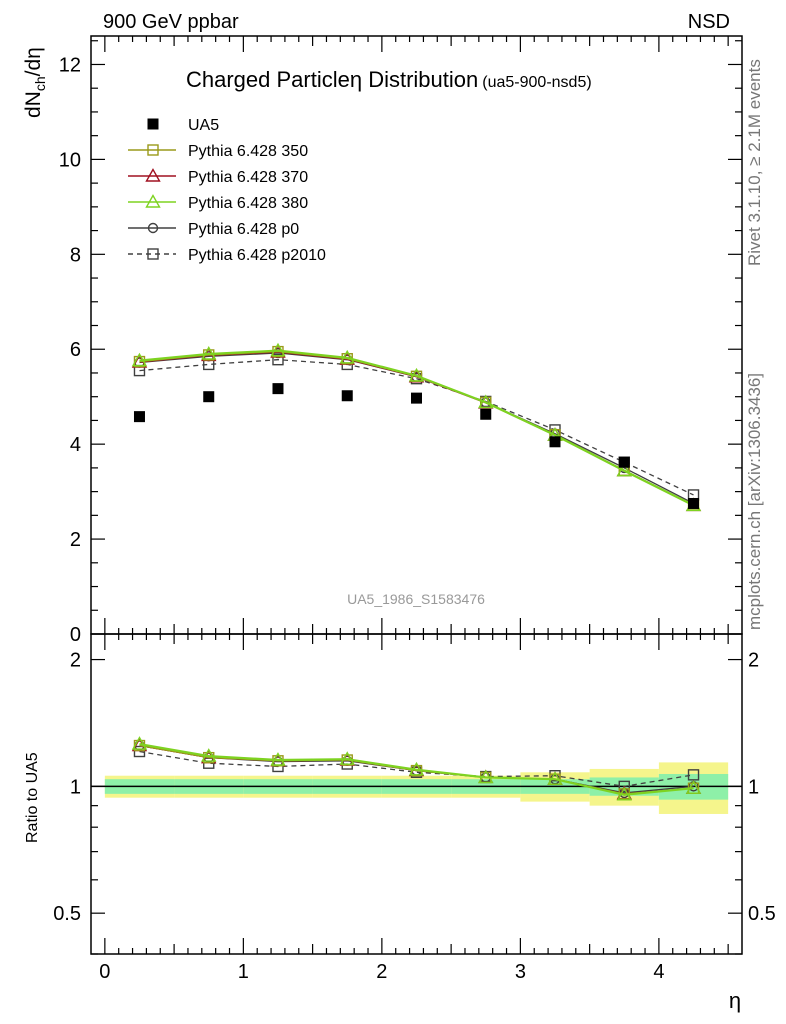 The height and width of the screenshot is (1024, 786). I want to click on legend-label: Pythia 6.428 350, so click(248, 151).